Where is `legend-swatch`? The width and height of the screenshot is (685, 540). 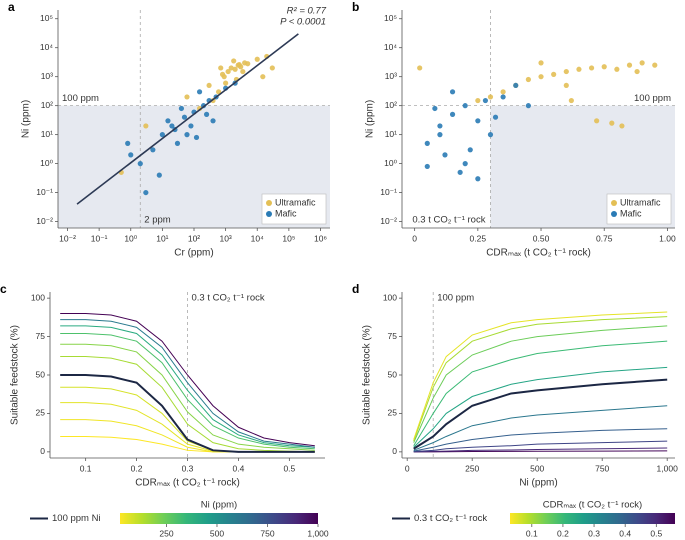
legend-swatch is located at coordinates (269, 214).